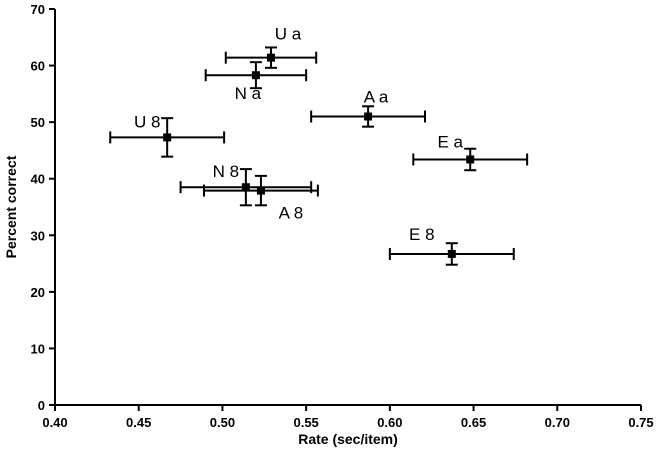  What do you see at coordinates (38, 179) in the screenshot?
I see `y-tick-label: 40` at bounding box center [38, 179].